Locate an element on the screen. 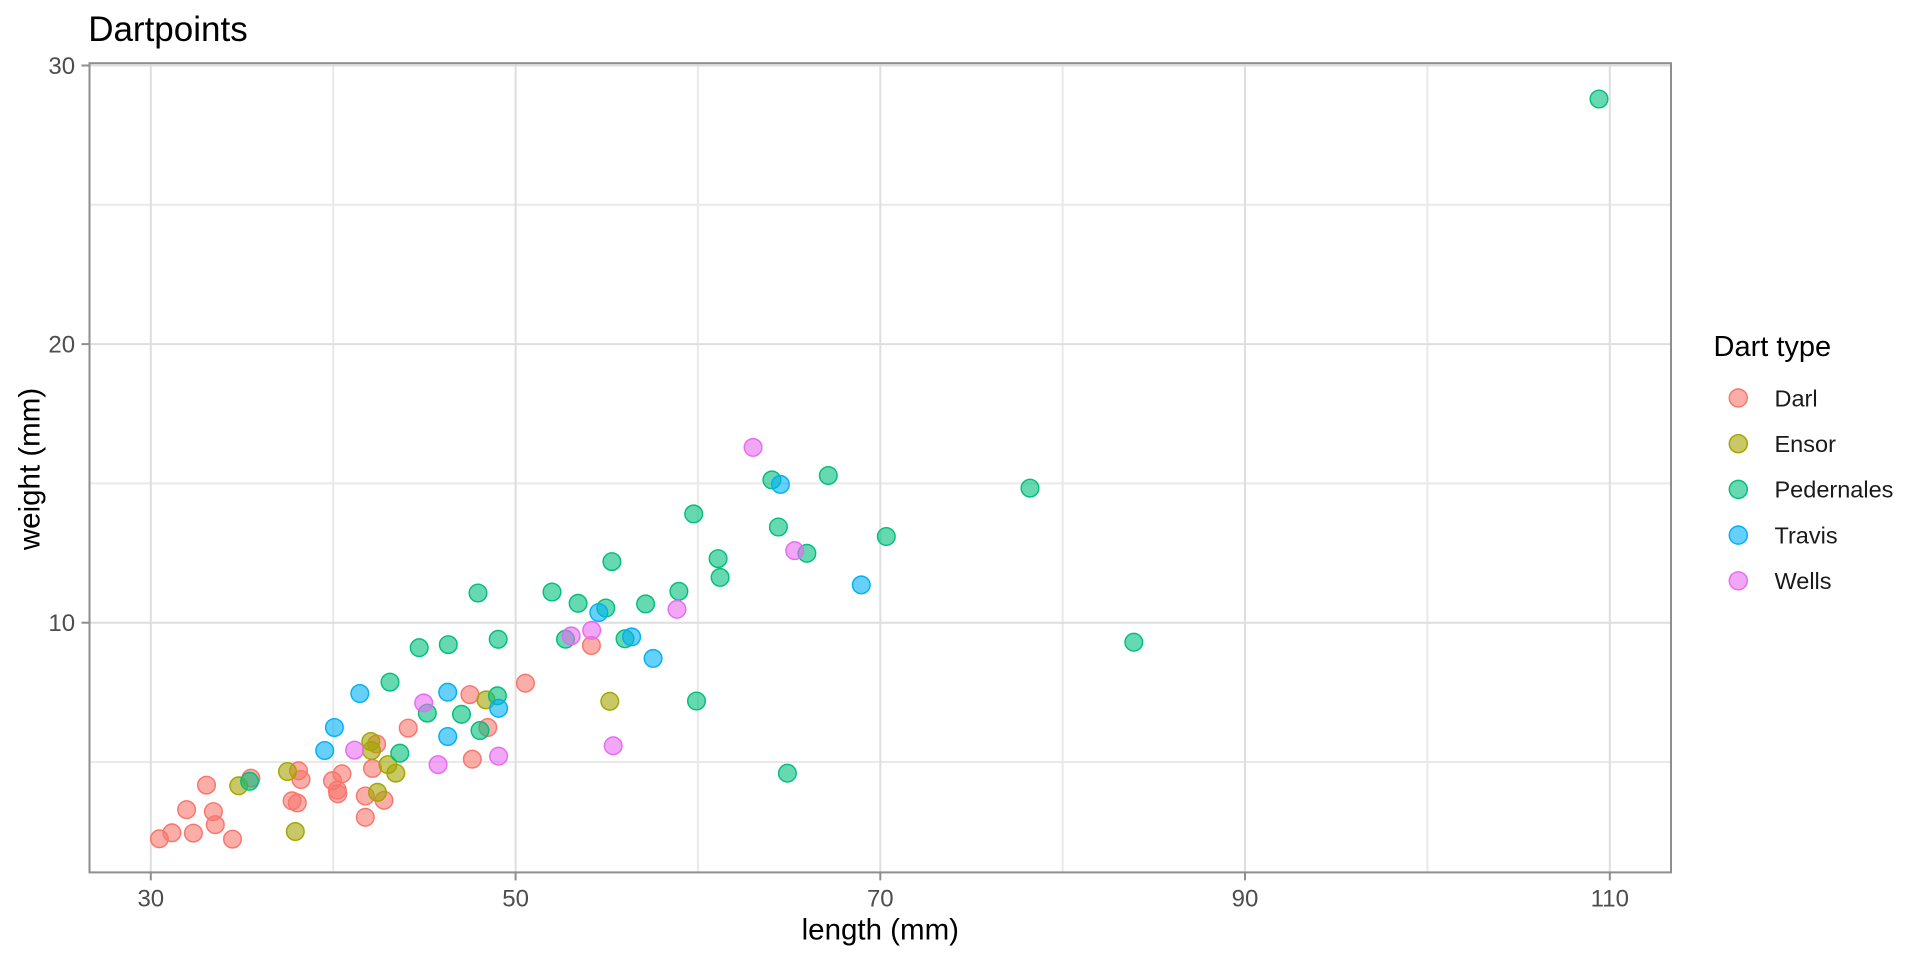 The height and width of the screenshot is (965, 1920). svg-text: Darl is located at coordinates (1796, 398).